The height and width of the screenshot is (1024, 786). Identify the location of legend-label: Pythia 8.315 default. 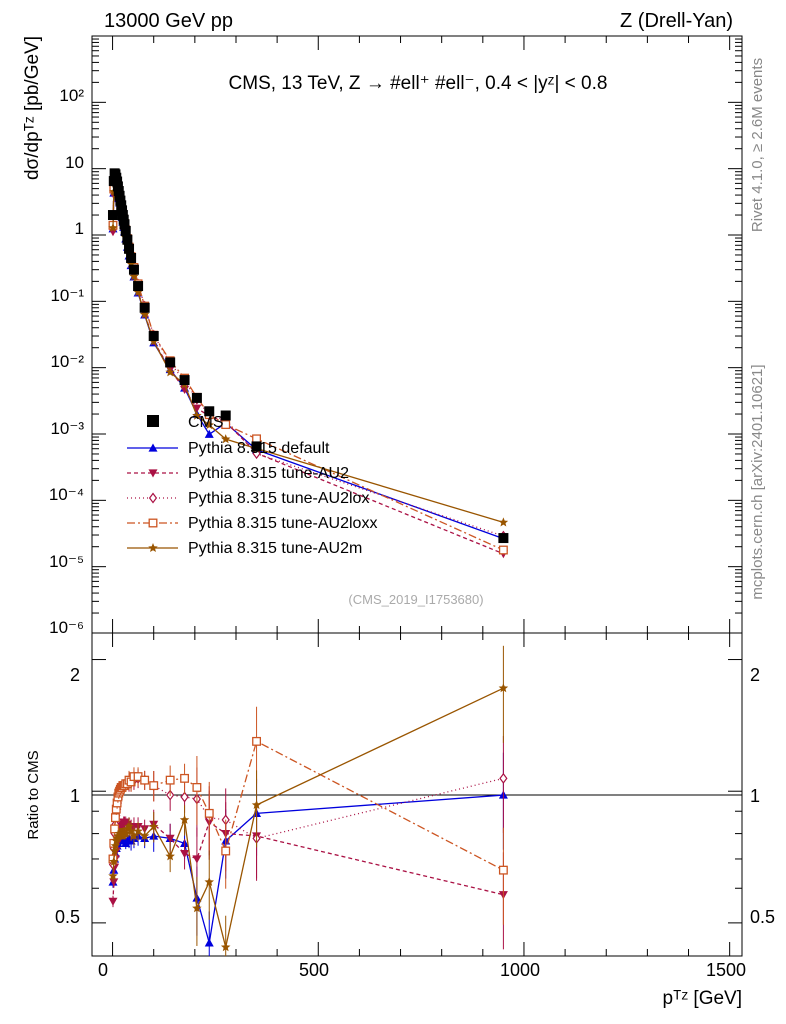
(259, 448).